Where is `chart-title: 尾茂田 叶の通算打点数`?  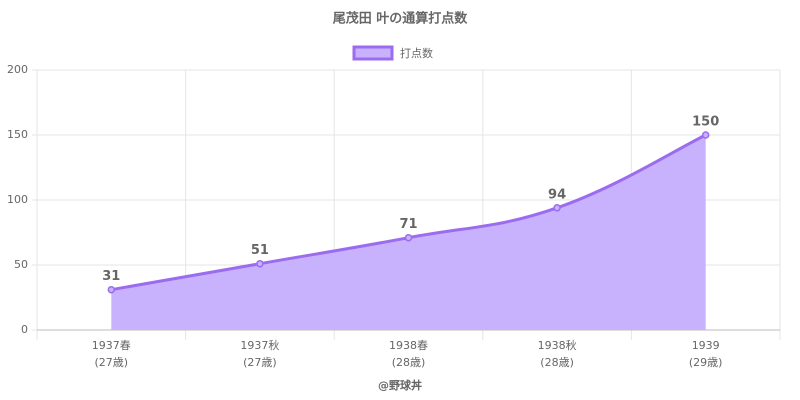
chart-title: 尾茂田 叶の通算打点数 is located at coordinates (401, 19).